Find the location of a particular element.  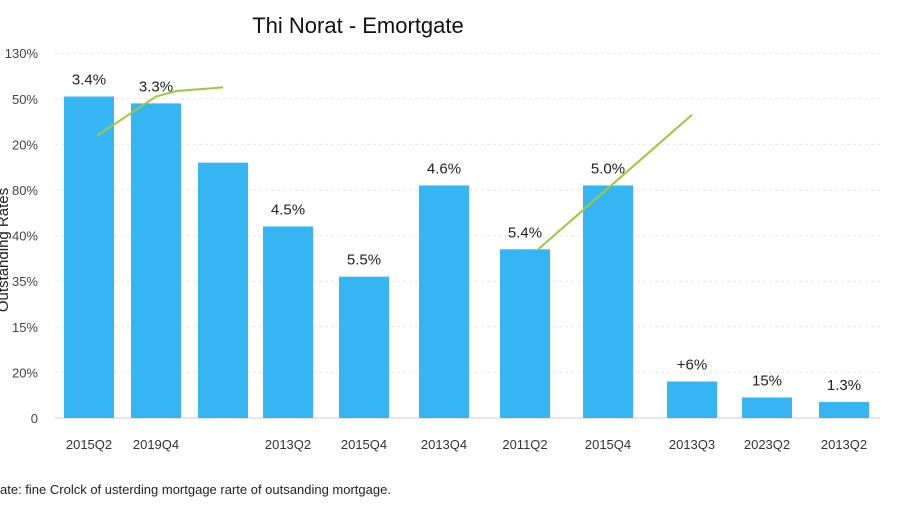

data-label: 4.5% is located at coordinates (288, 209).